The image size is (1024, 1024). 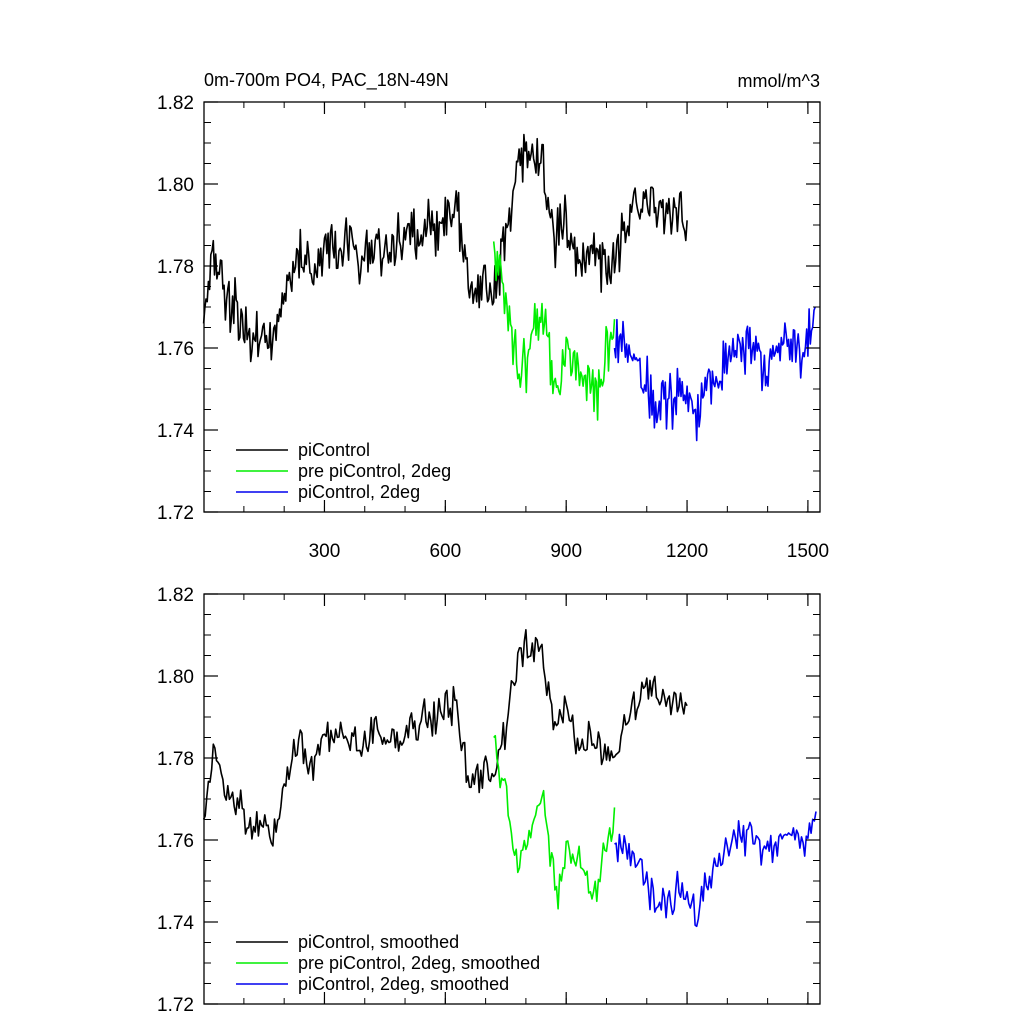 I want to click on legend-label: pre piControl, 2deg, so click(x=374, y=471).